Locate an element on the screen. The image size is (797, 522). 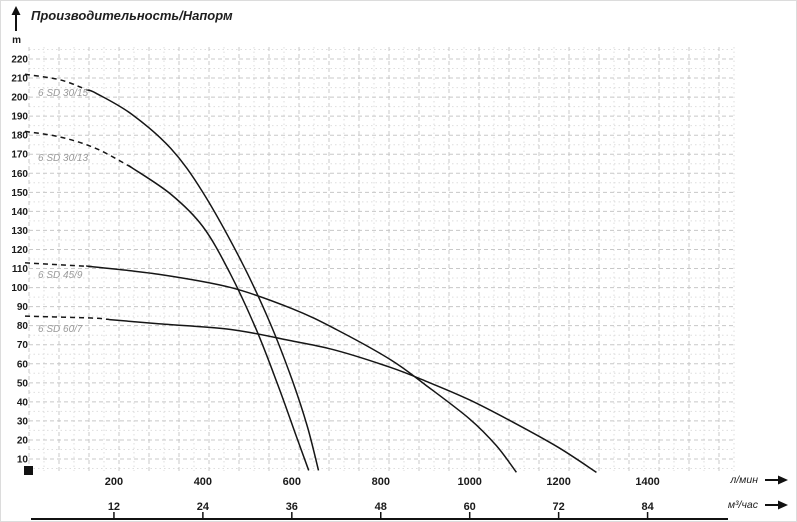
pump-curve-label: 6 SD 30/13 is located at coordinates (63, 158).